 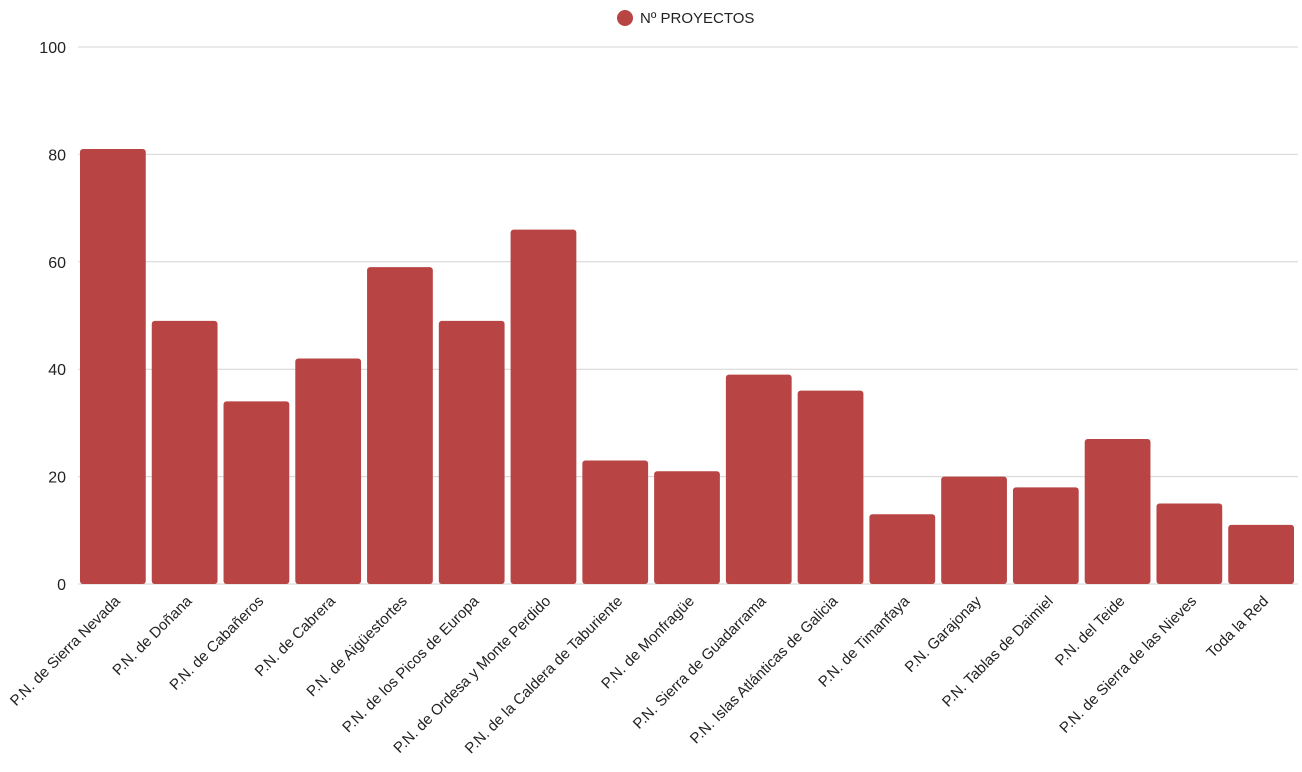 I want to click on x-tick-label: P.N. de la Caldera de Taburiente, so click(x=544, y=675).